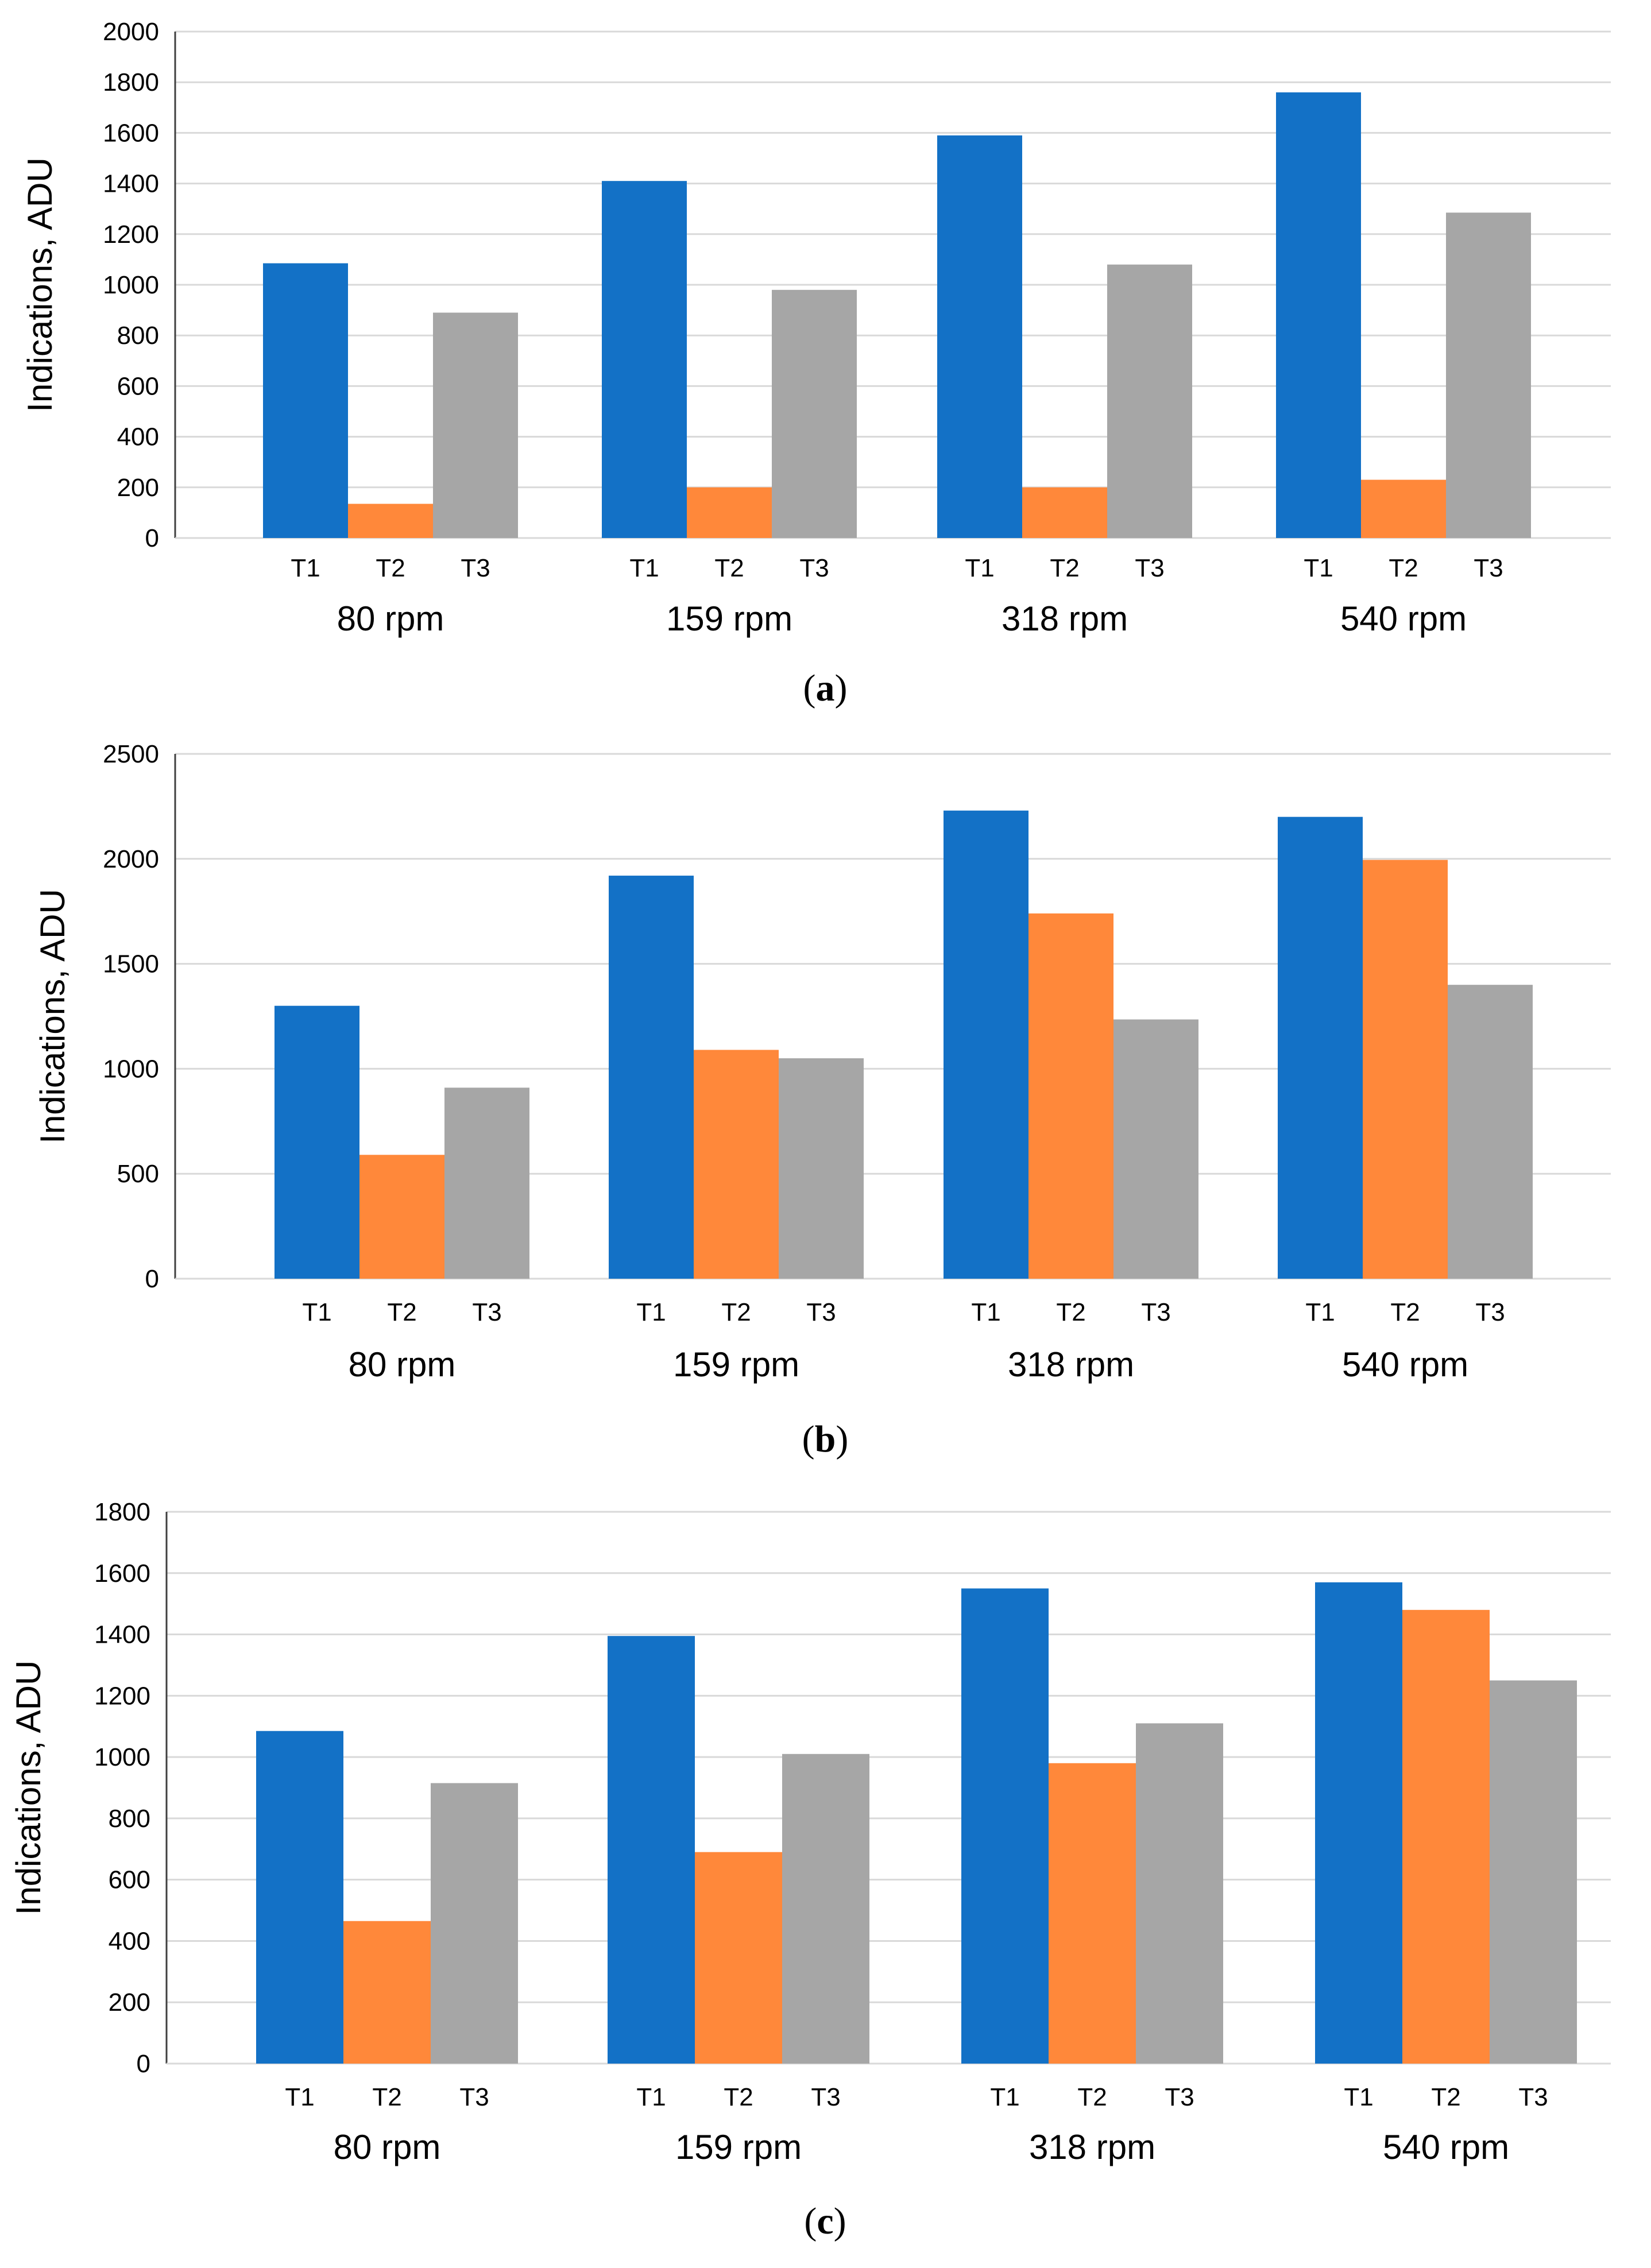 This screenshot has width=1651, height=2268. Describe the element at coordinates (825, 2221) in the screenshot. I see `panel-caption: (c)` at that location.